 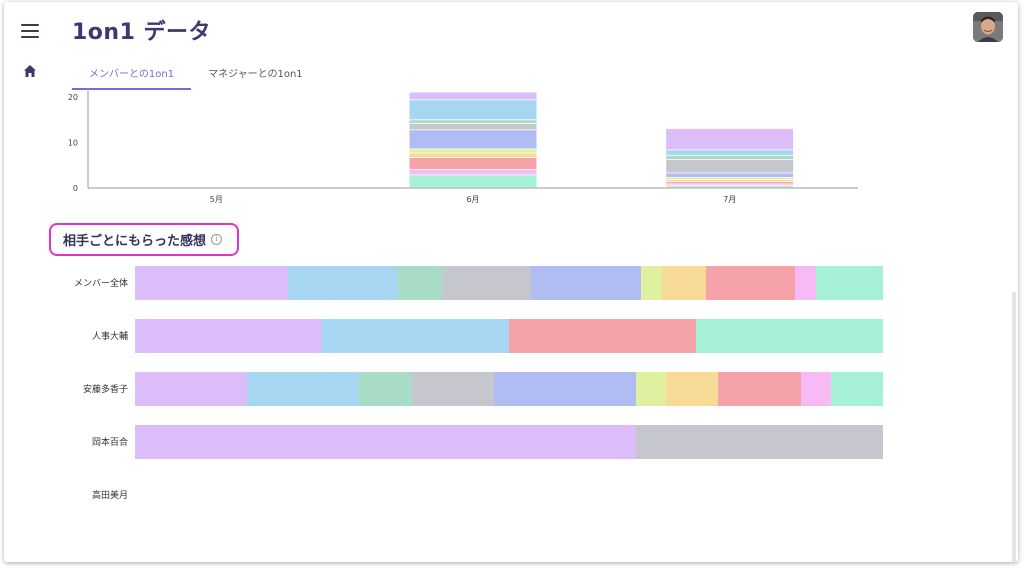 What do you see at coordinates (196, 75) in the screenshot?
I see `tab-bar: メンバーとの1on1 マネジャーとの1on1` at bounding box center [196, 75].